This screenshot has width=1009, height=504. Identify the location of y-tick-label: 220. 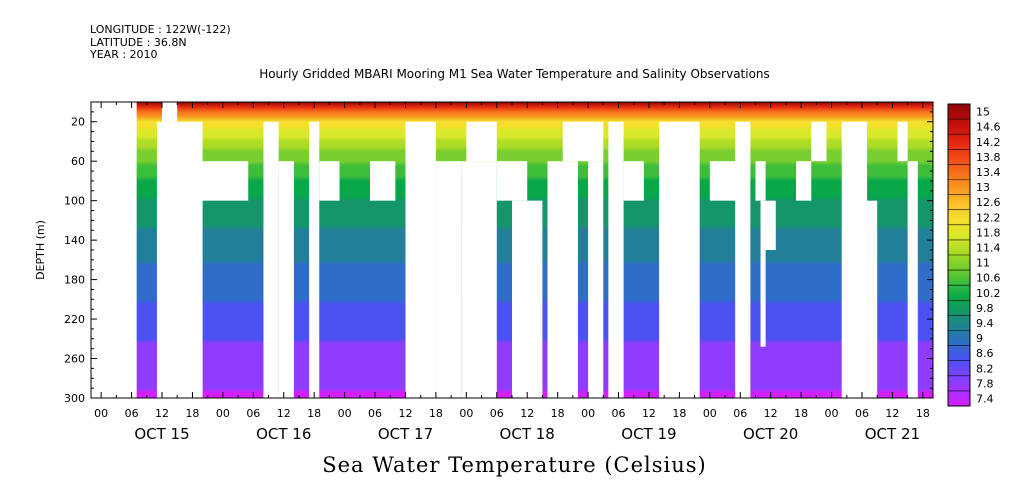
(74, 319).